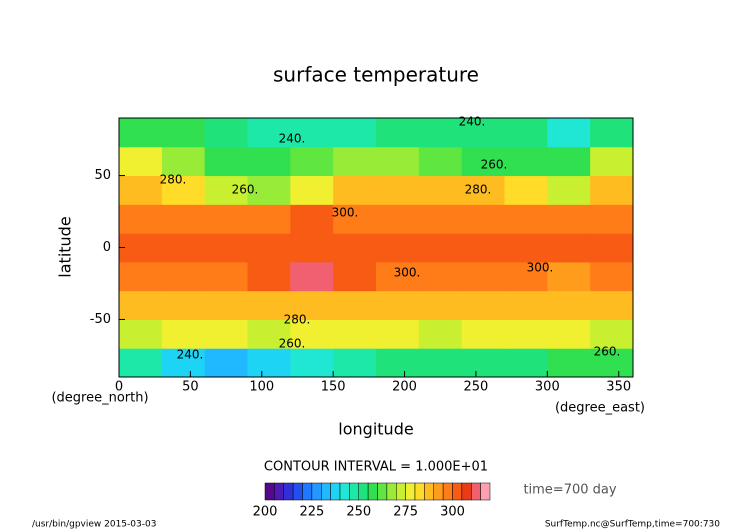 The image size is (752, 532). Describe the element at coordinates (94, 525) in the screenshot. I see `footer-left: /usr/bin/gpview 2015-03-03` at that location.